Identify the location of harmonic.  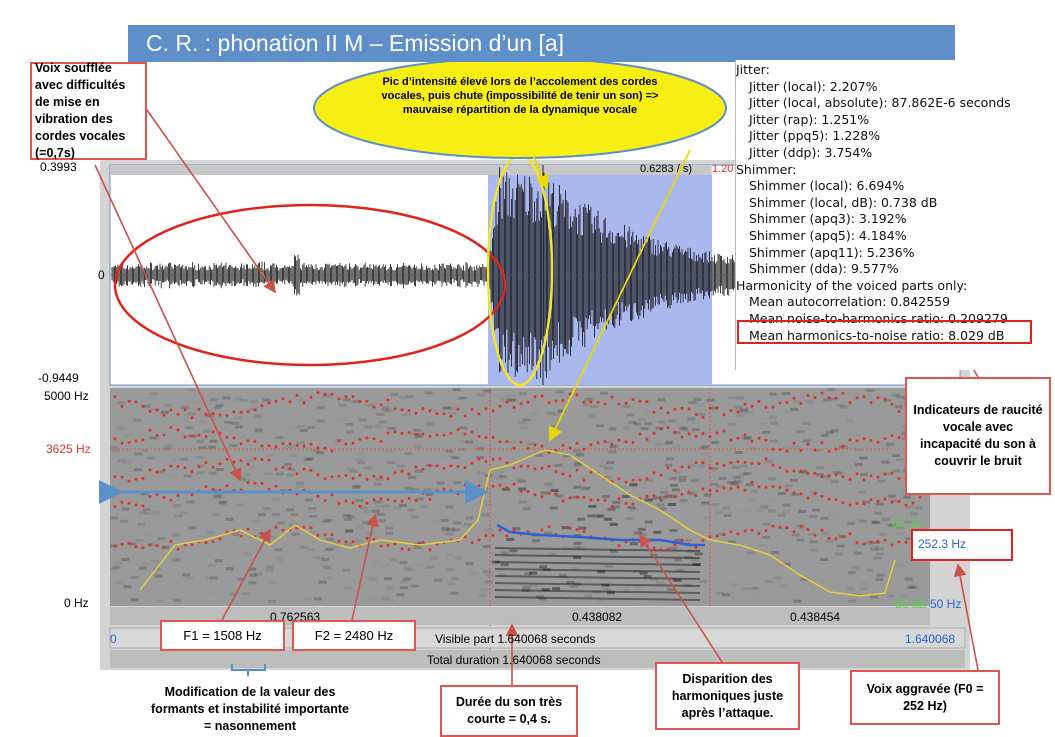
(597, 556).